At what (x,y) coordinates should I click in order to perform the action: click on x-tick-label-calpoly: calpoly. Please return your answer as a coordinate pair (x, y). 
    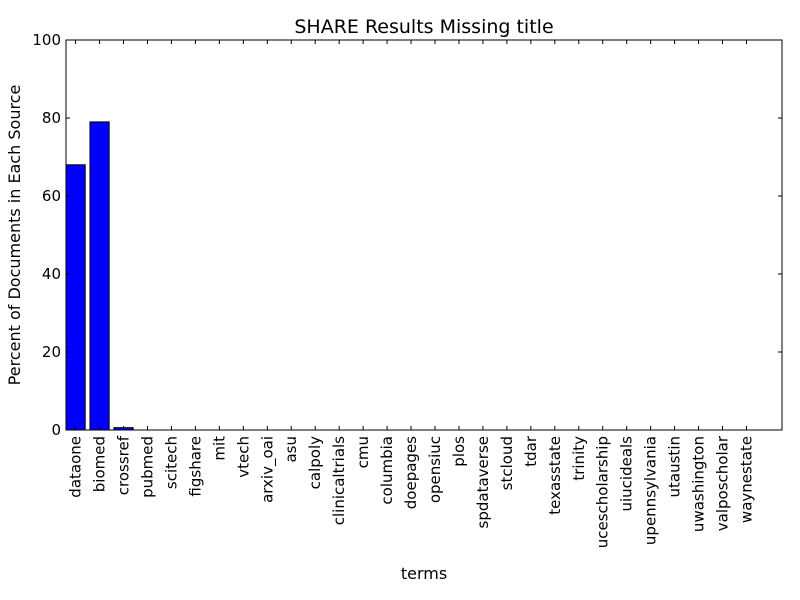
    Looking at the image, I should click on (315, 462).